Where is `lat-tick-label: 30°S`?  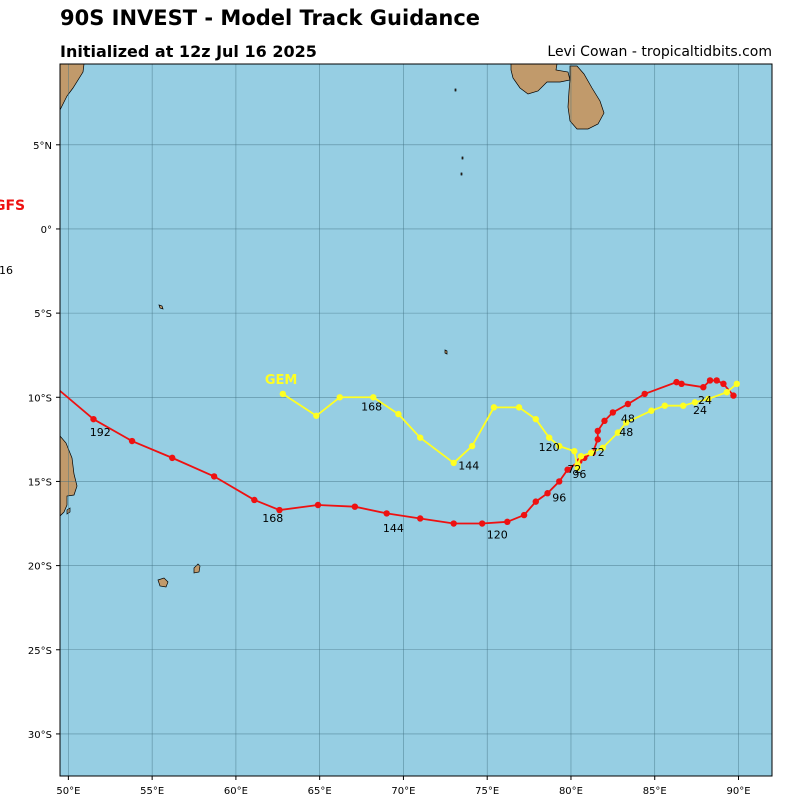
lat-tick-label: 30°S is located at coordinates (40, 735).